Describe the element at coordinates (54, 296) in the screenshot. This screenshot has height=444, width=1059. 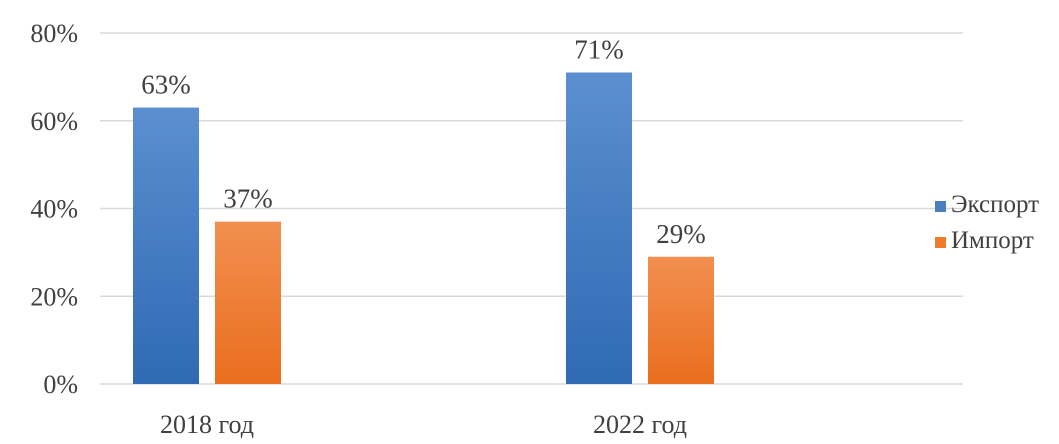
I see `y-tick-label: 20%` at that location.